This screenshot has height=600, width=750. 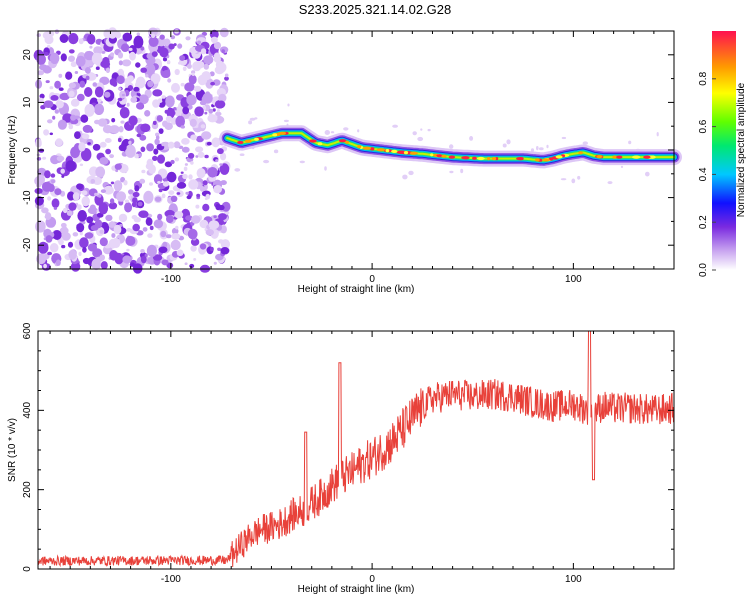 I want to click on x-tick-label: 0, so click(x=372, y=579).